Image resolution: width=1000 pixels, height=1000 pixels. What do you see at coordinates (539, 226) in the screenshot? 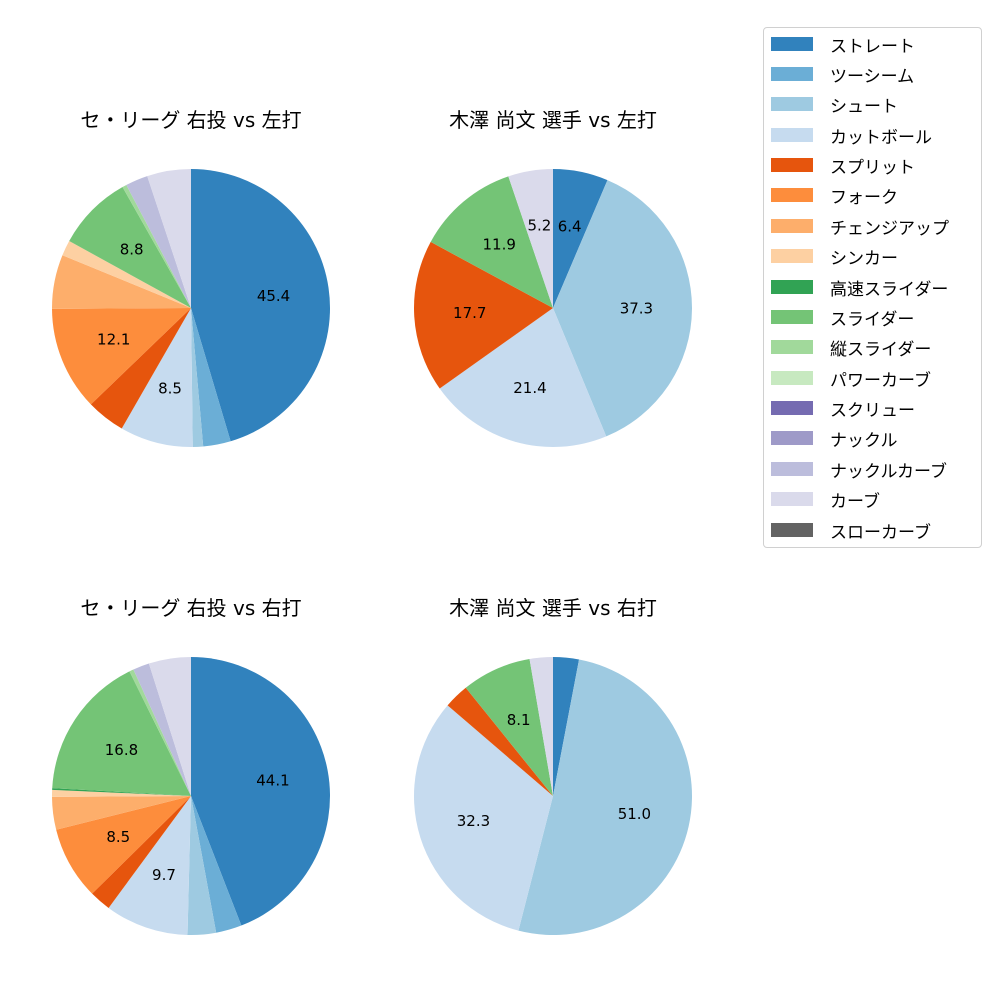
I see `pie-slice-label: 5.2` at bounding box center [539, 226].